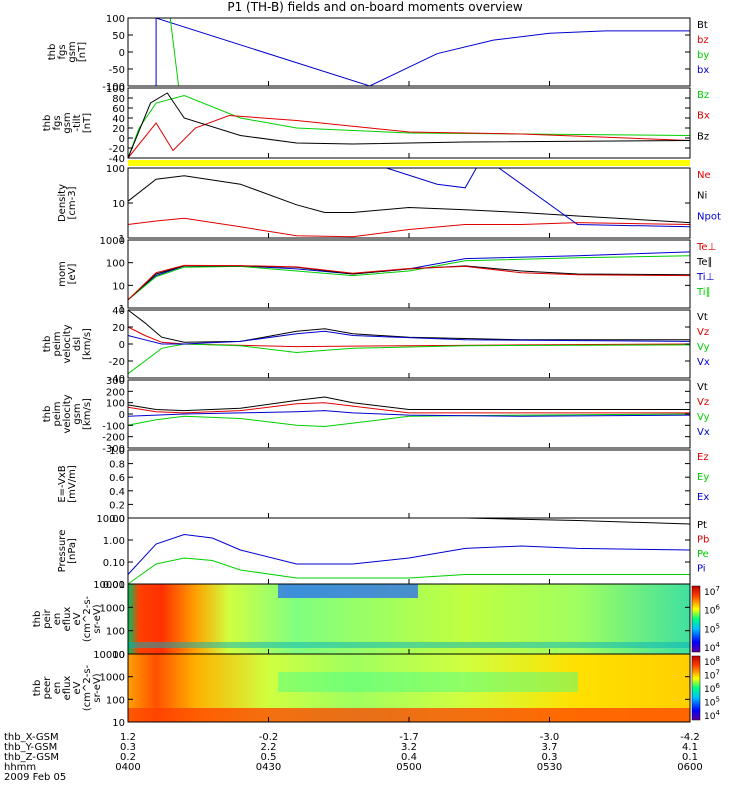 This screenshot has width=750, height=800. What do you see at coordinates (703, 116) in the screenshot?
I see `panel-2-legend-Bx: Bx` at bounding box center [703, 116].